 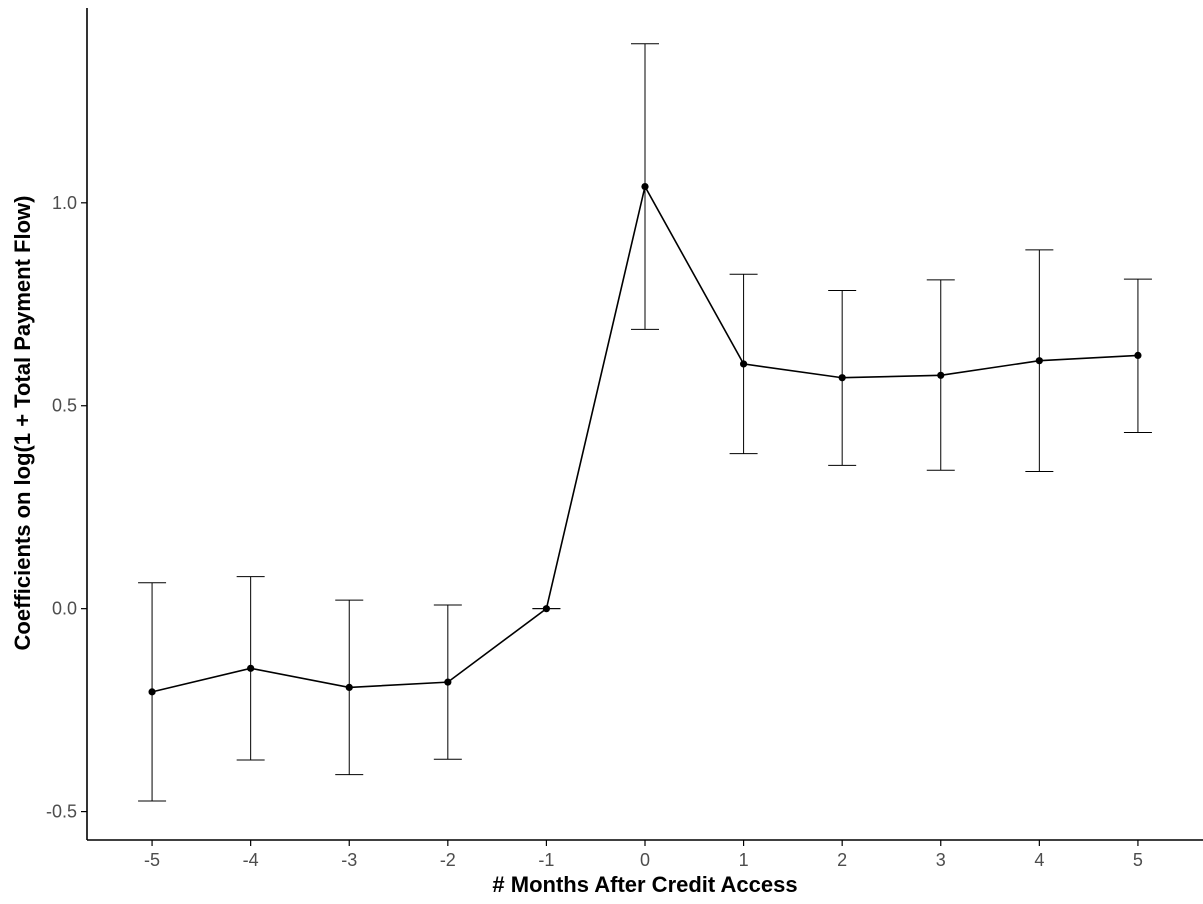 What do you see at coordinates (645, 860) in the screenshot?
I see `x-tick-label: 0` at bounding box center [645, 860].